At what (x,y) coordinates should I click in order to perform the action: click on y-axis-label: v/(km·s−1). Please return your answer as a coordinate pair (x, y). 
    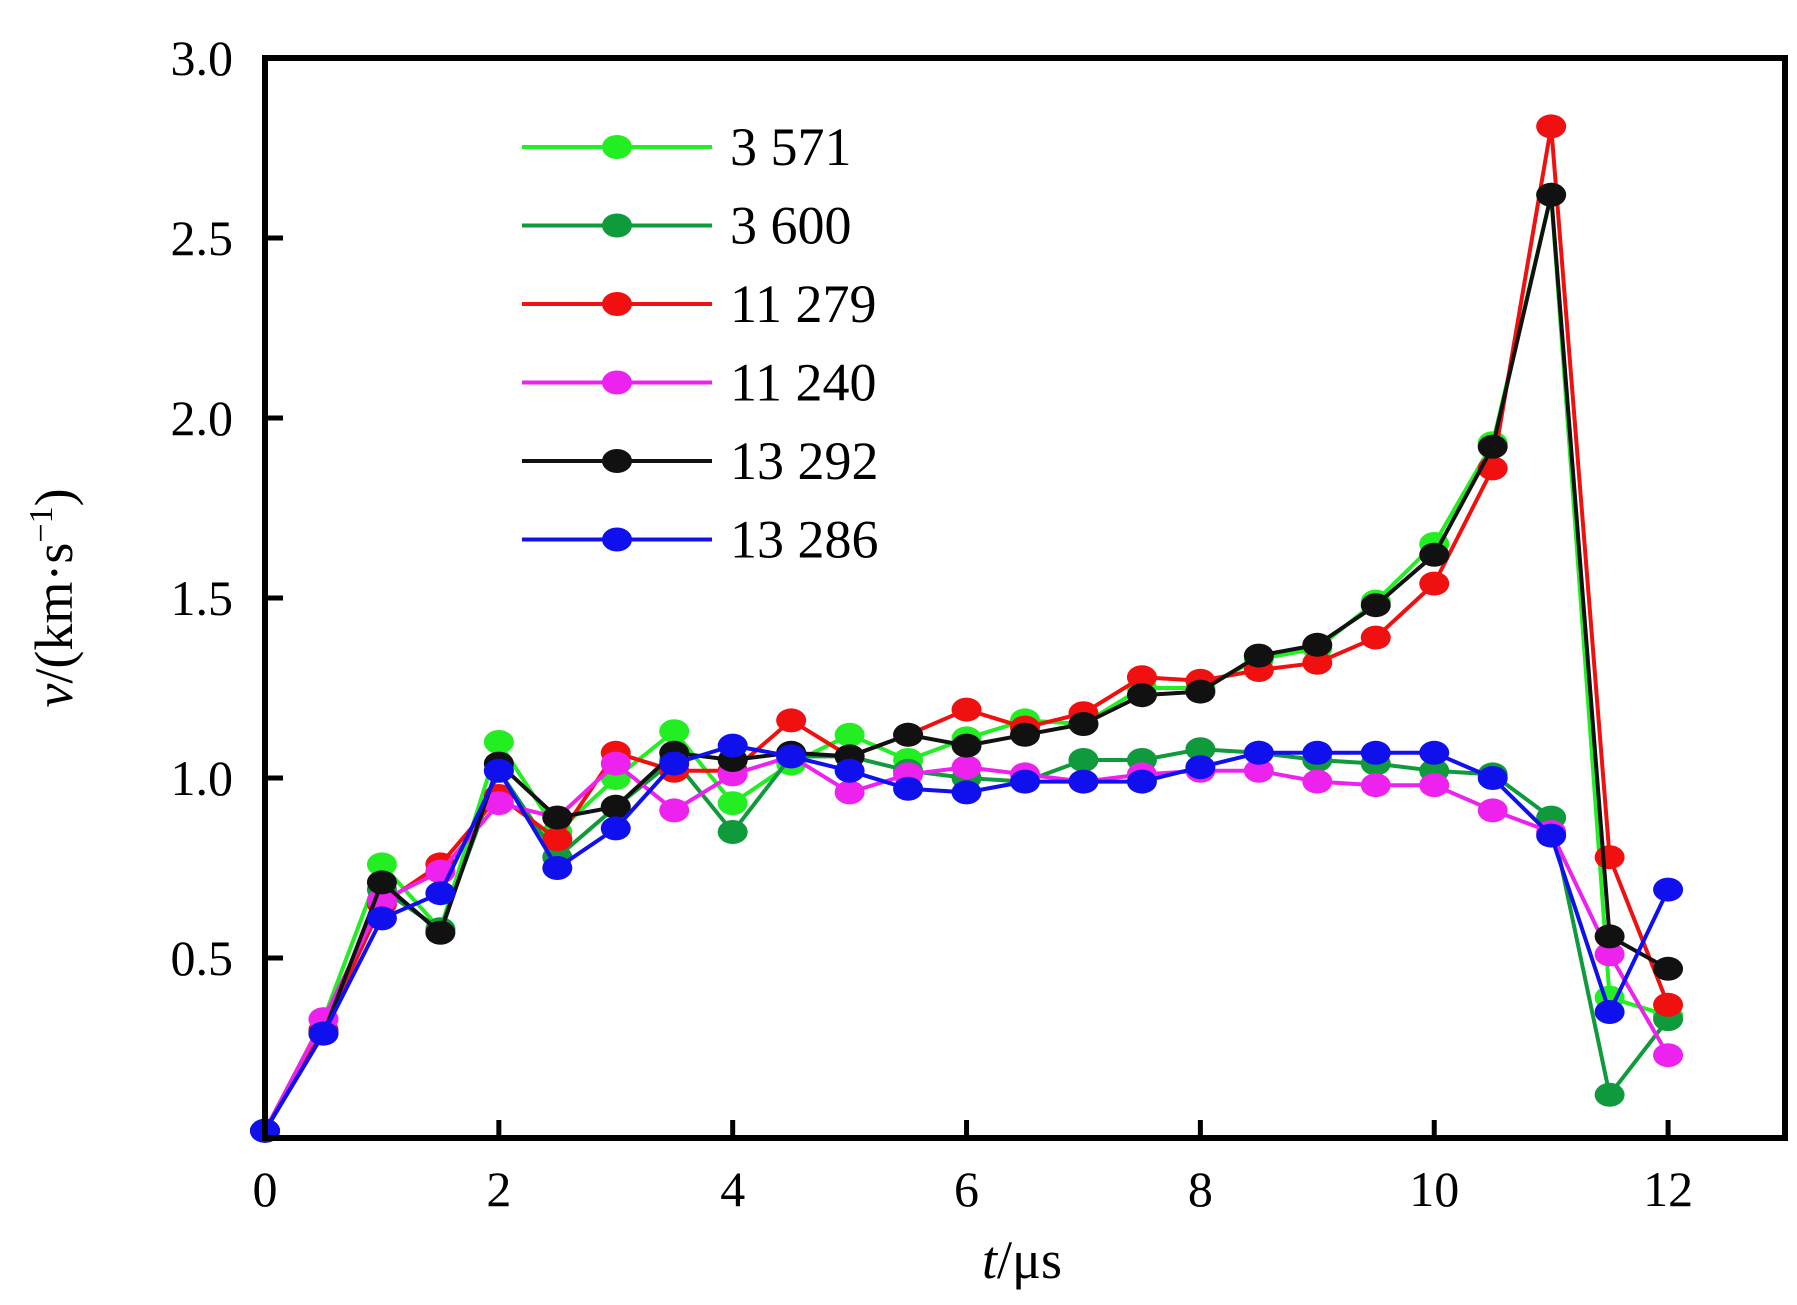
    Looking at the image, I should click on (53, 597).